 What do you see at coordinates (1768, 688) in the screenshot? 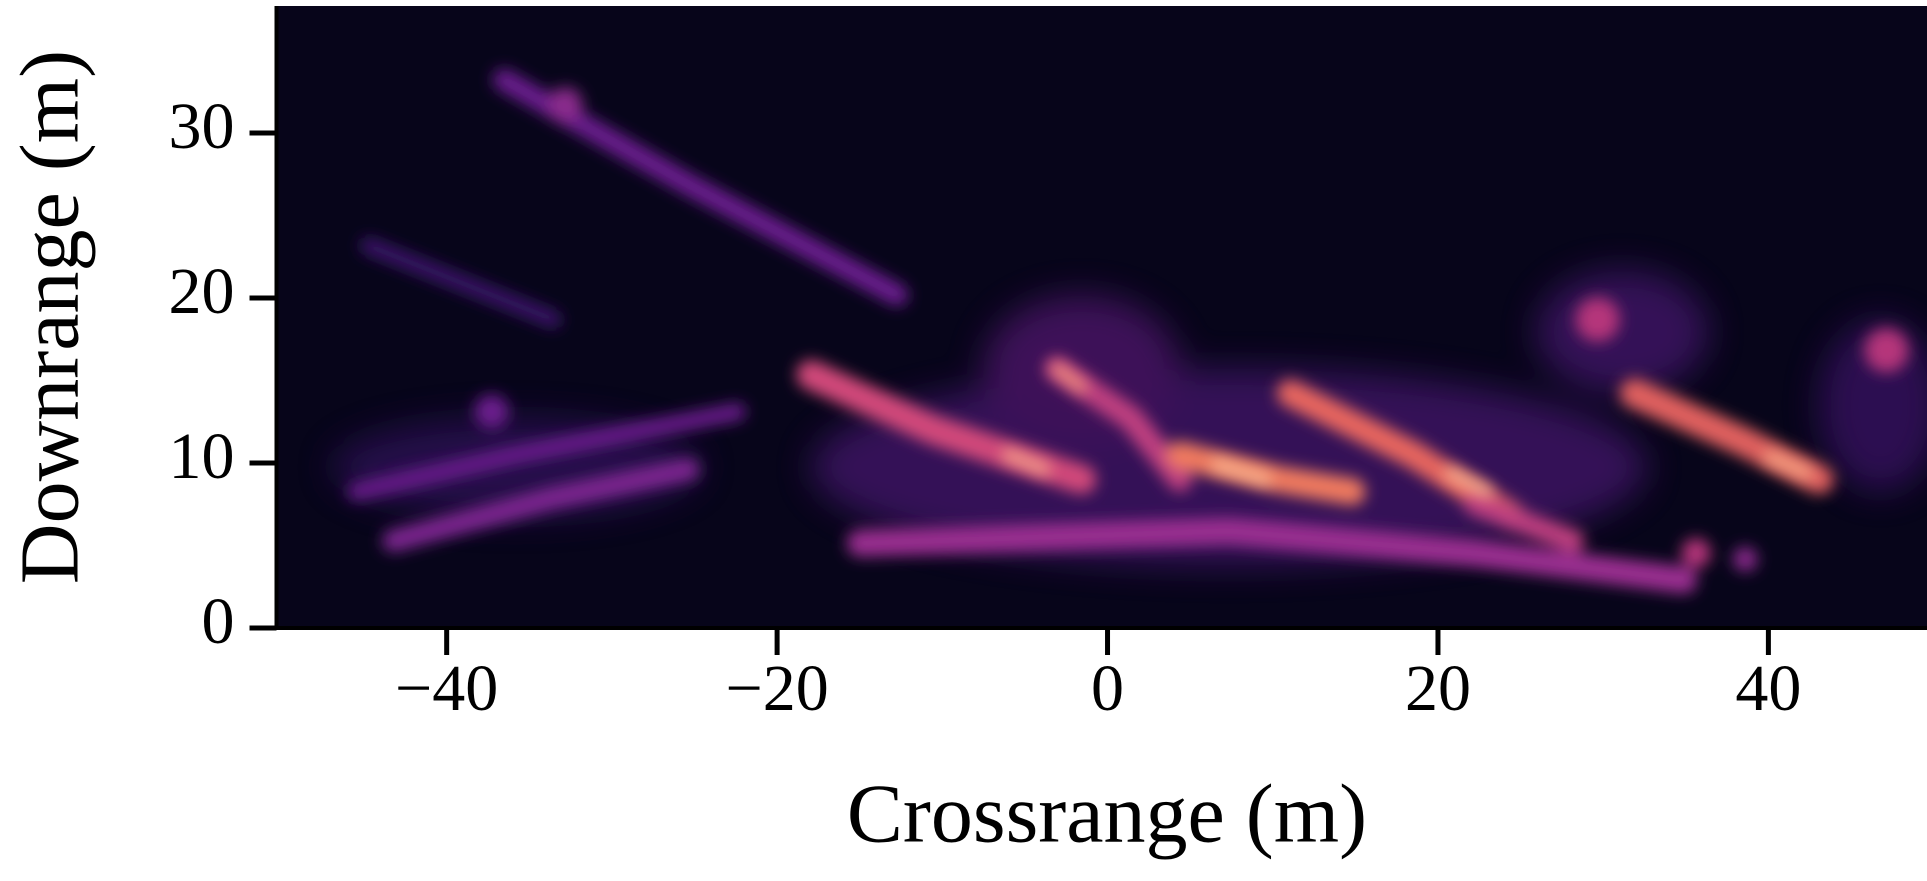
I see `x-tick-label: 40` at bounding box center [1768, 688].